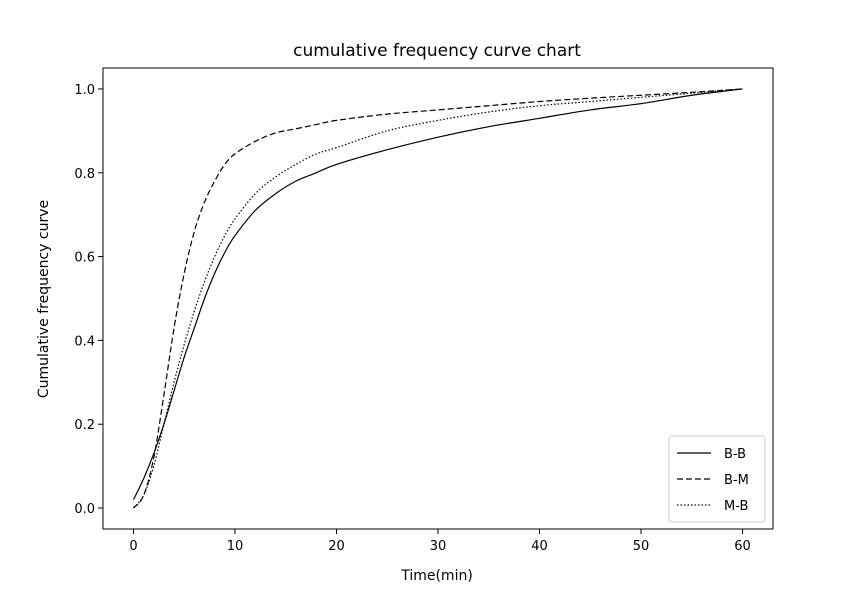 The height and width of the screenshot is (593, 853). Describe the element at coordinates (84, 425) in the screenshot. I see `y-tick-label: 0.2` at that location.